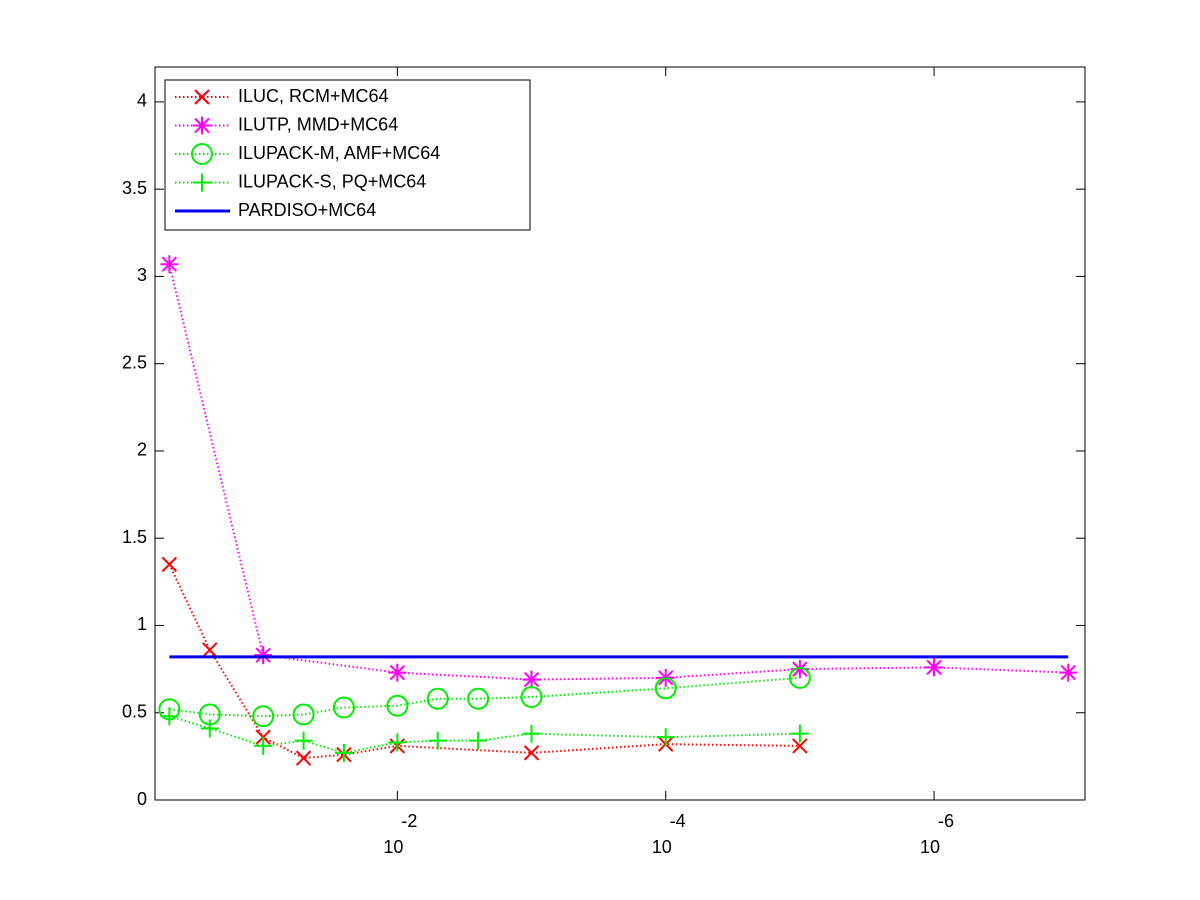 The height and width of the screenshot is (900, 1200). Describe the element at coordinates (134, 188) in the screenshot. I see `y-tick-label: 3.5` at that location.